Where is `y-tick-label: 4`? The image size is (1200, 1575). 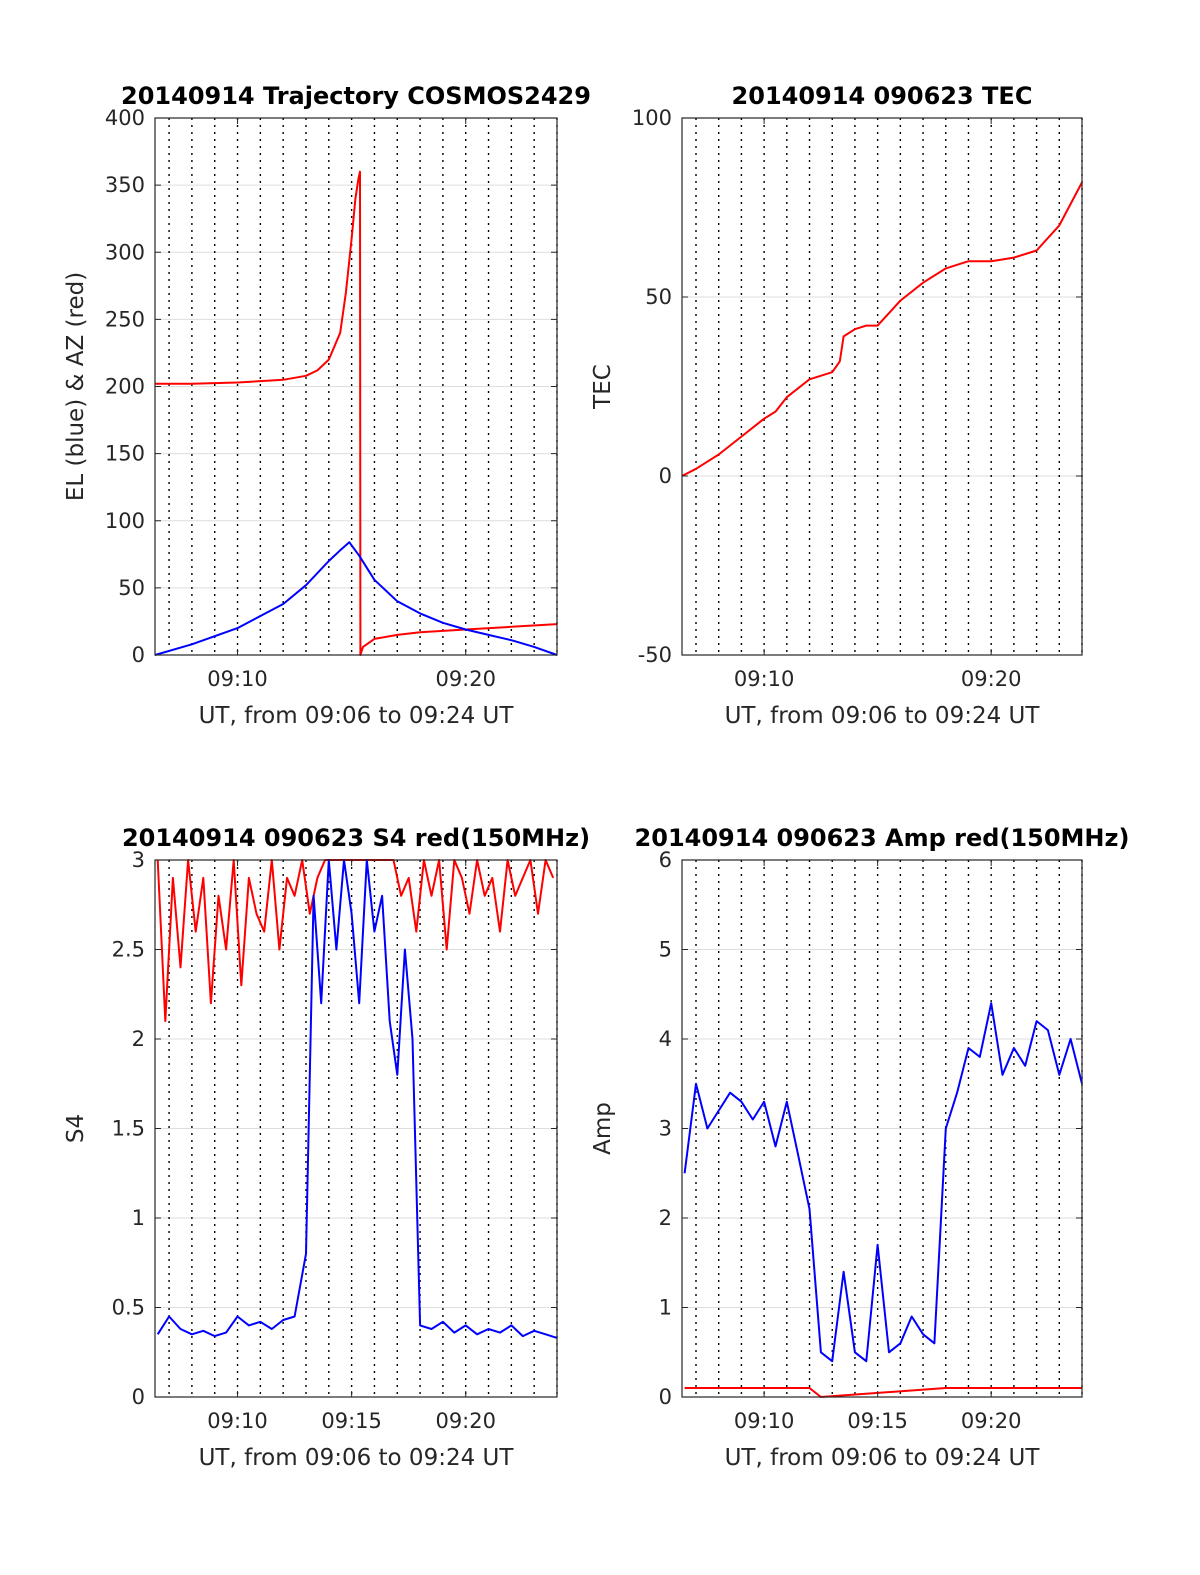
y-tick-label: 4 is located at coordinates (665, 1039).